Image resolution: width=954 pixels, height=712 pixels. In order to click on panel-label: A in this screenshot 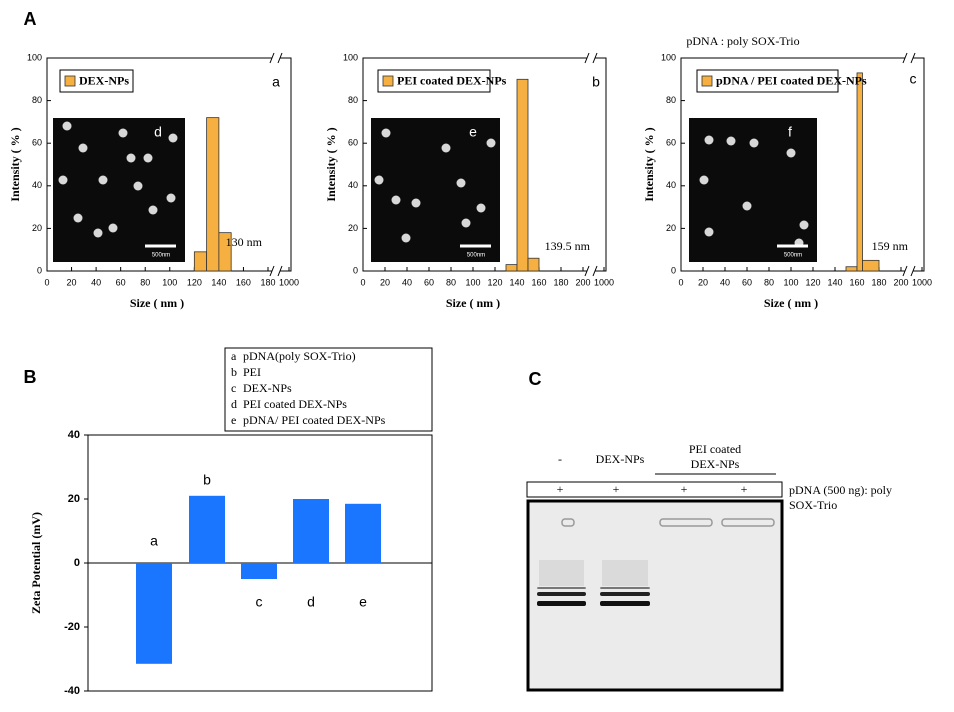, I will do `click(30, 19)`.